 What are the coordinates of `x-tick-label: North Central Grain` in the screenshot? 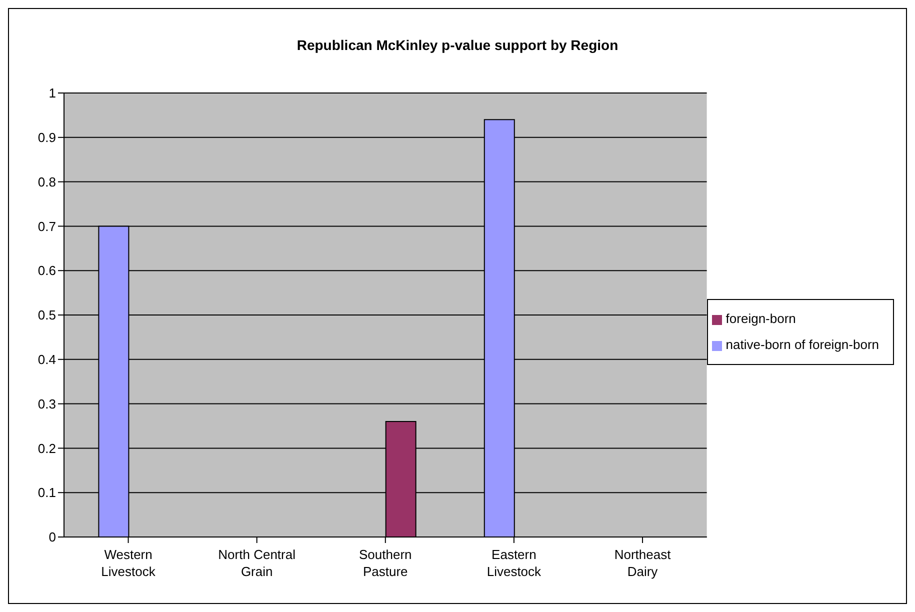 It's located at (257, 563).